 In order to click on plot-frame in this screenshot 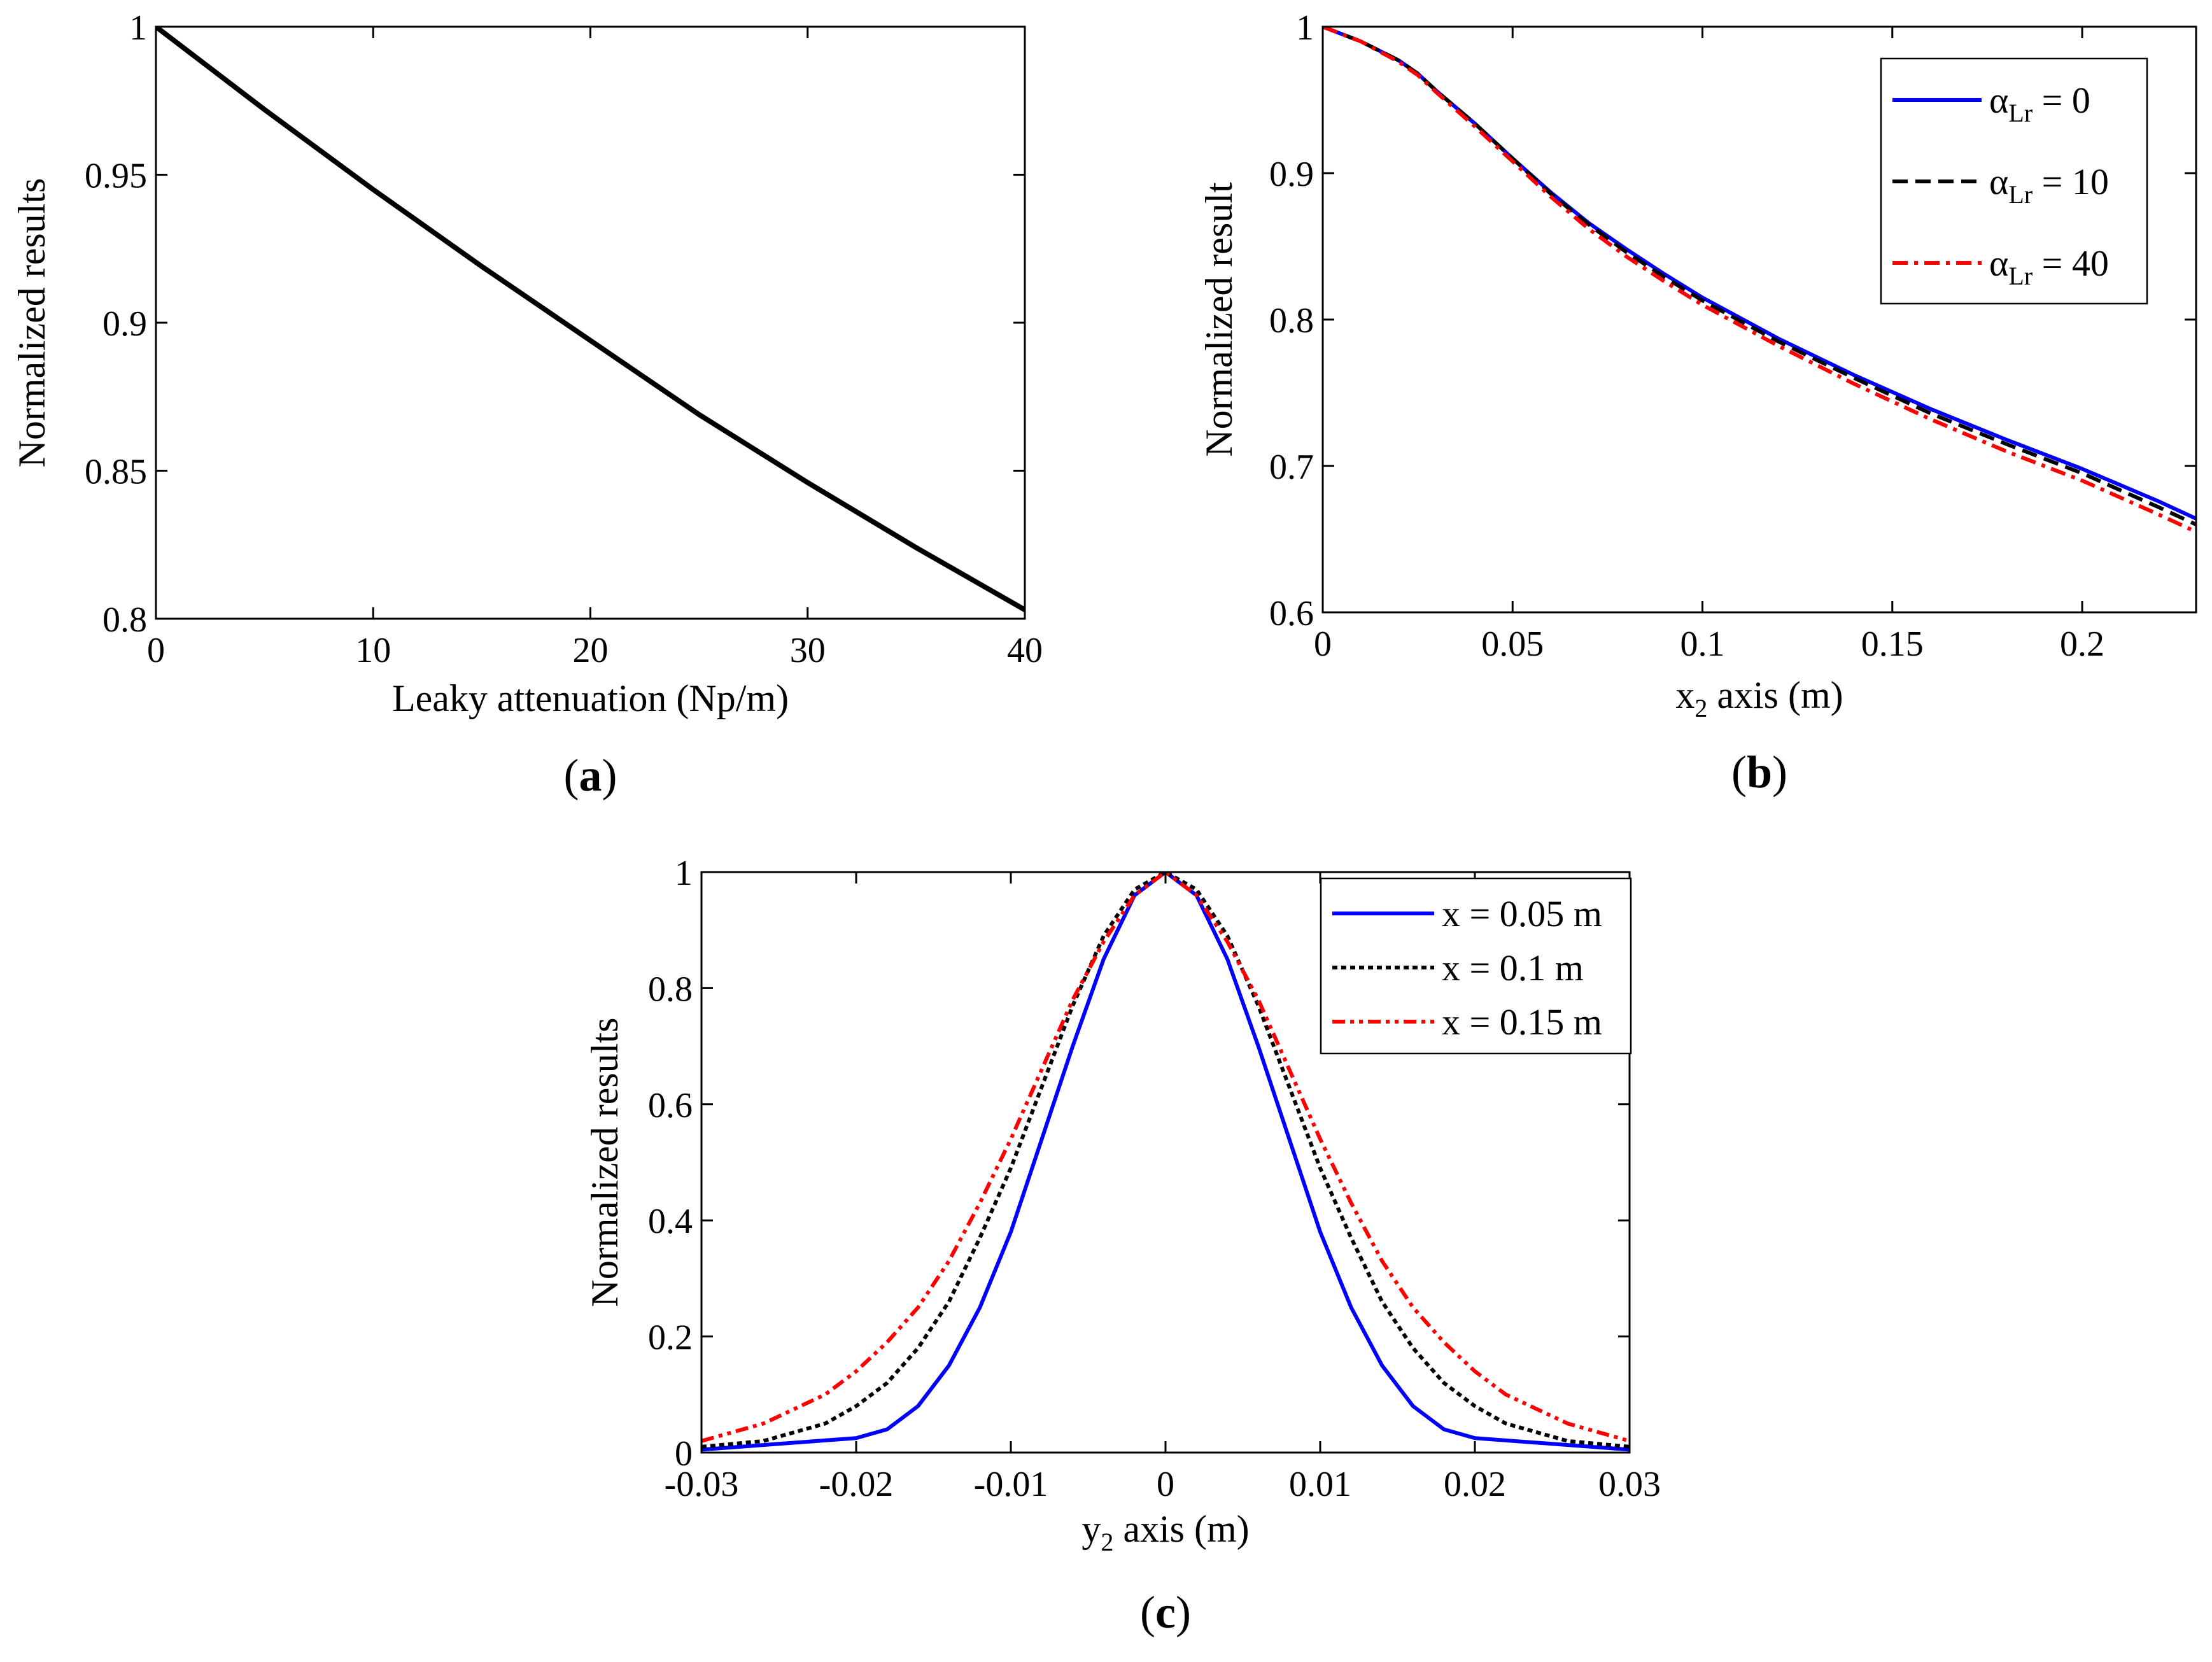, I will do `click(590, 322)`.